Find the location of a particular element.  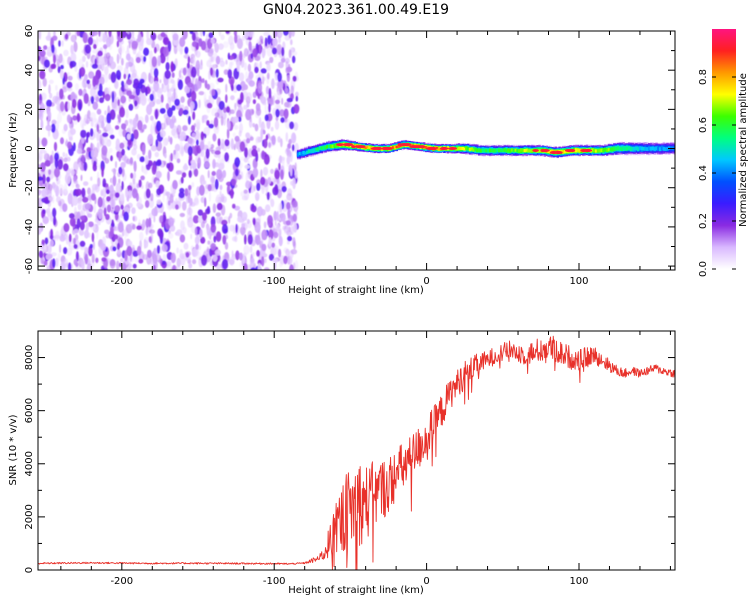

colorbar-ticks: 0.0 0.2 0.4 0.6 0.8 is located at coordinates (717, 173).